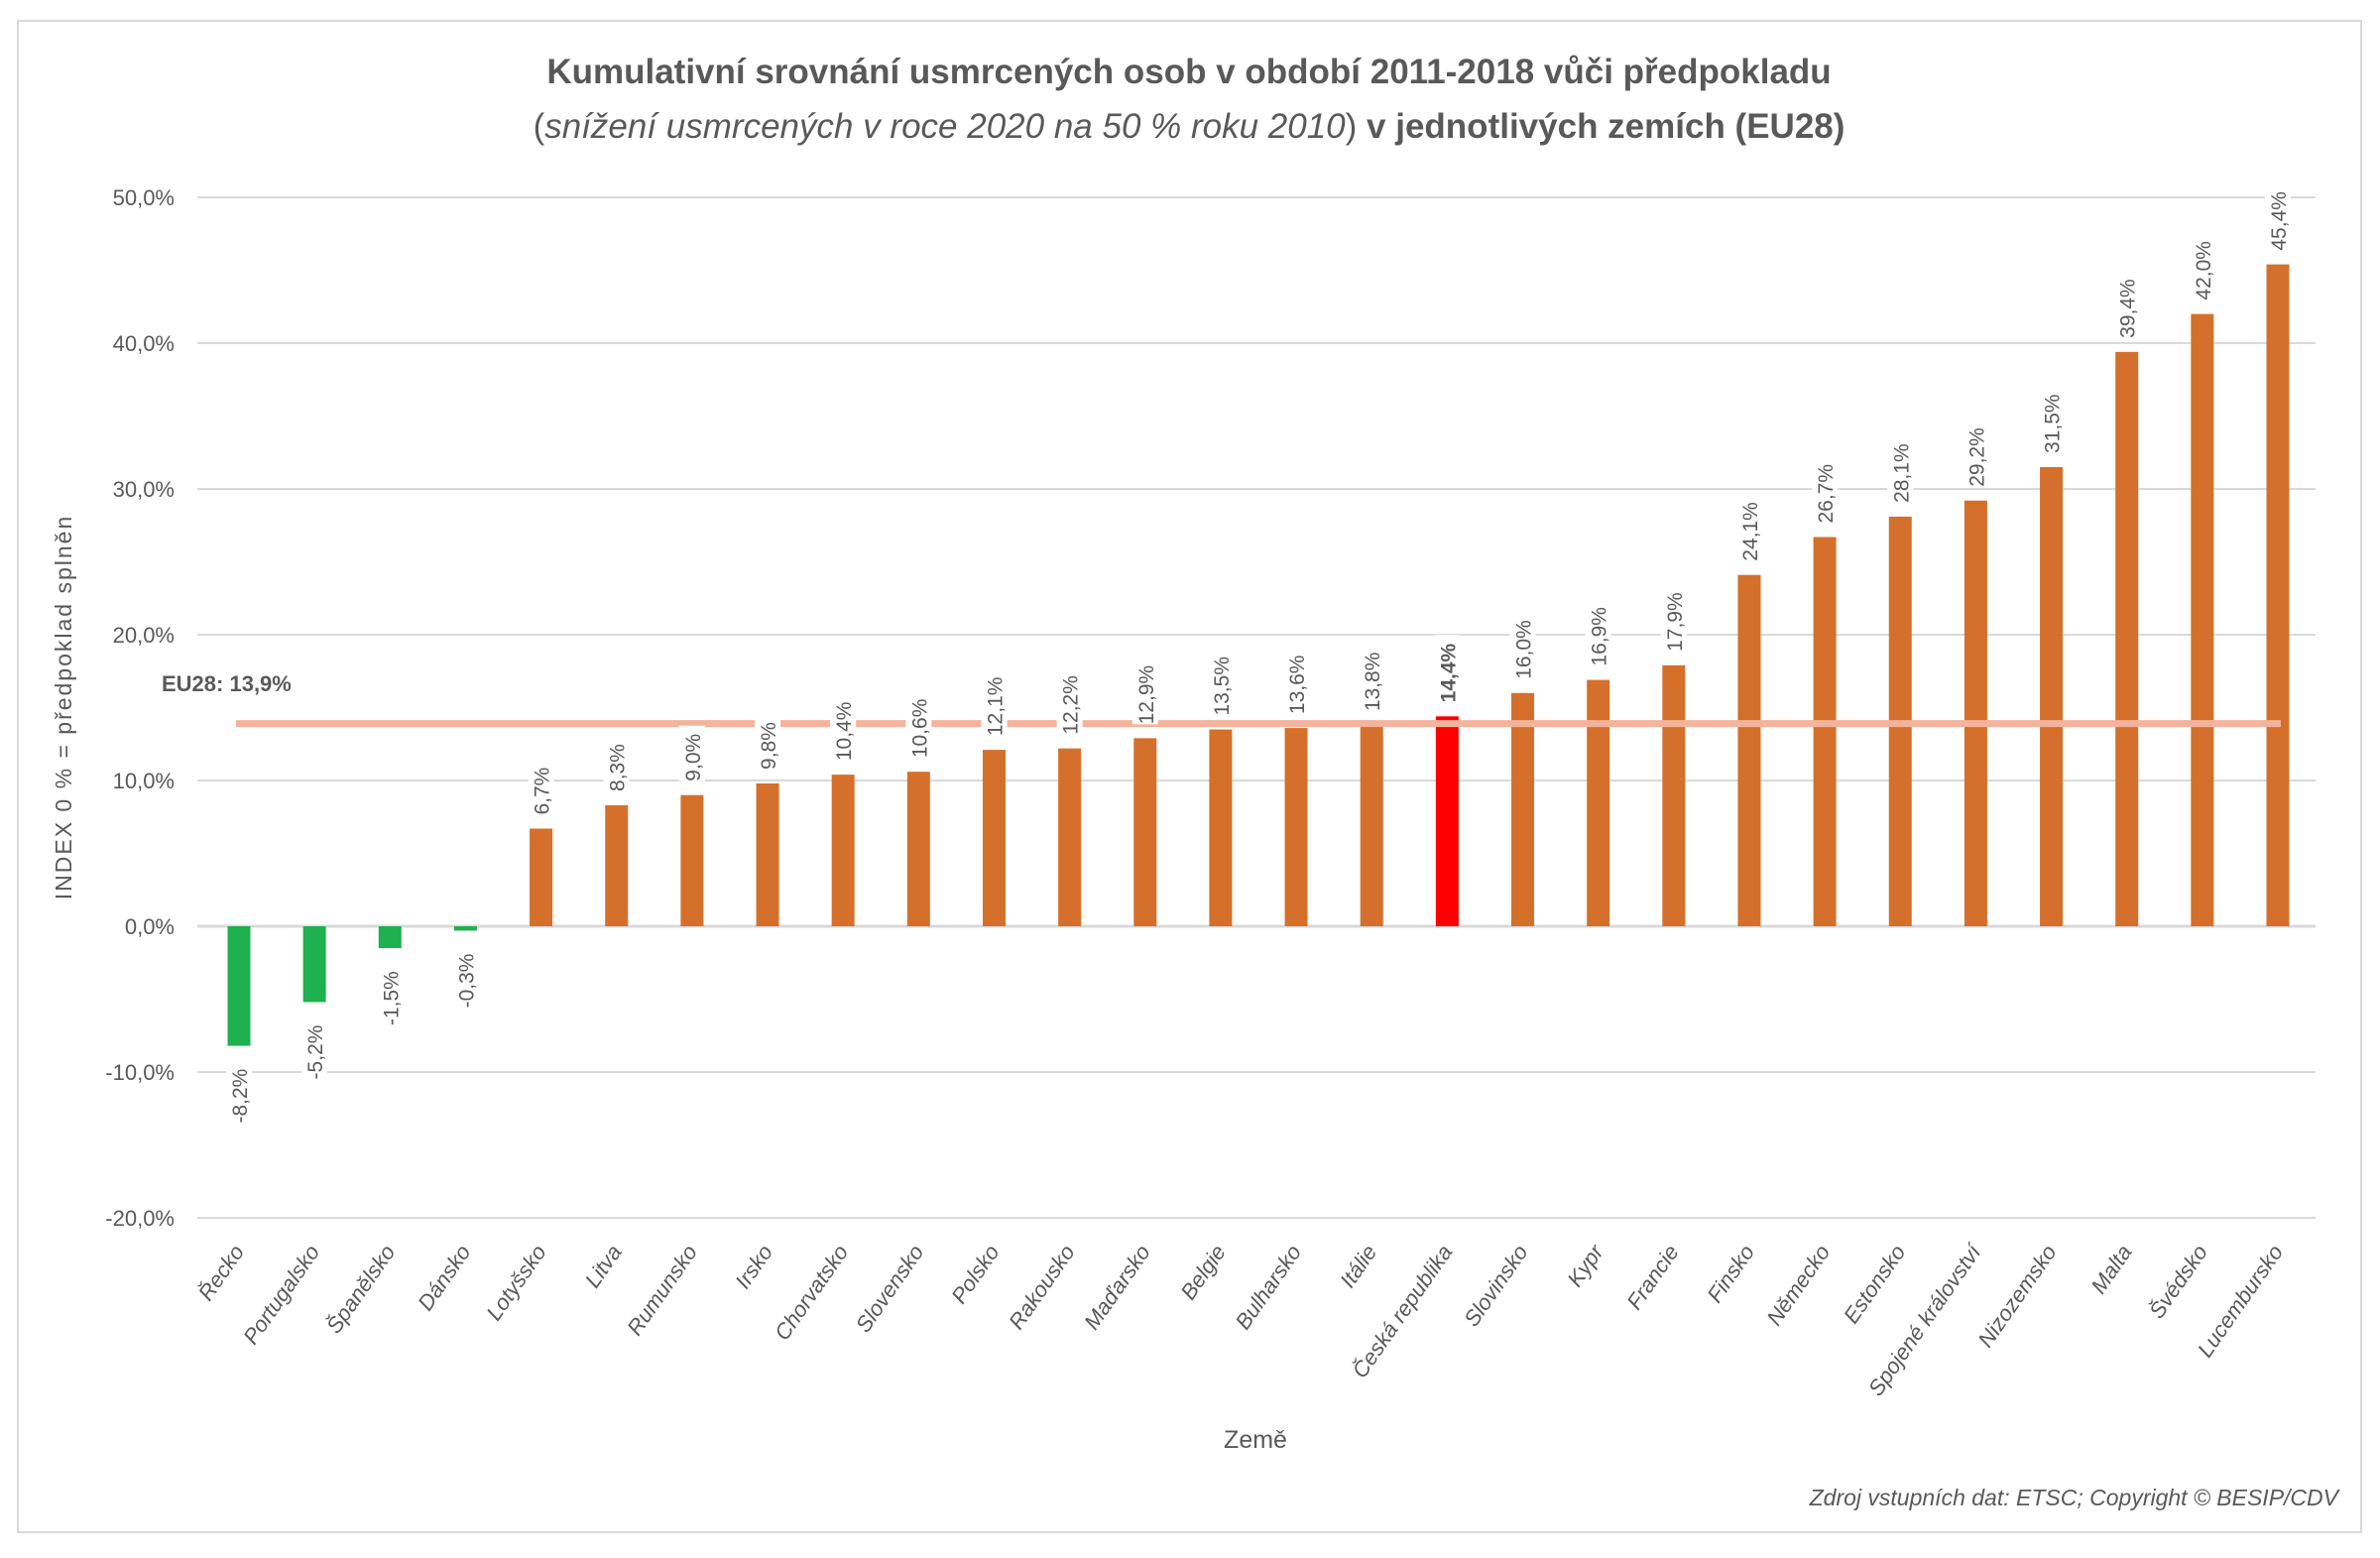  I want to click on eu28-average-label: EU28: 13,9%, so click(227, 683).